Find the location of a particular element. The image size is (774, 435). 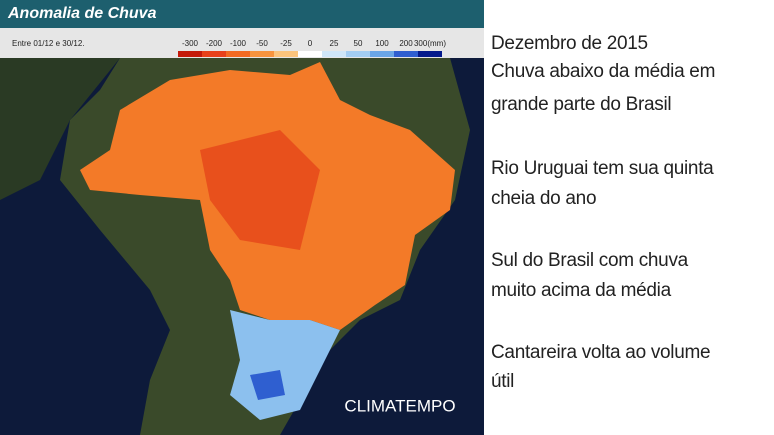

header-bar is located at coordinates (242, 14).